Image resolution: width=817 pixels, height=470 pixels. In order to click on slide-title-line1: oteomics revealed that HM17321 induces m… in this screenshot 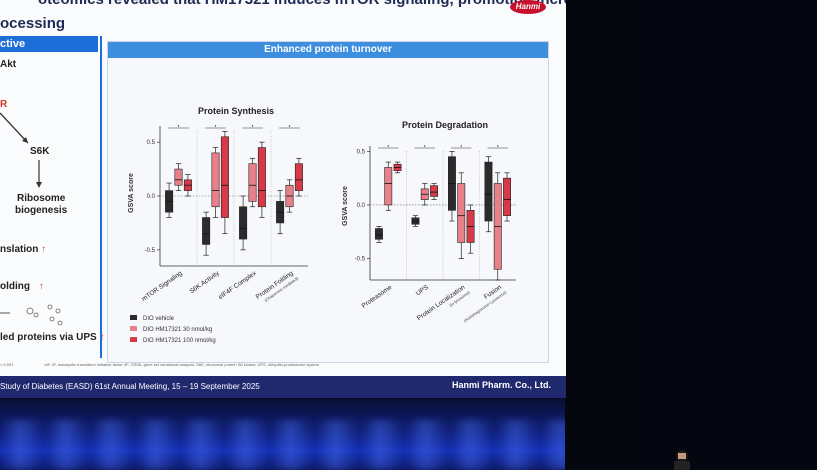, I will do `click(302, 4)`.